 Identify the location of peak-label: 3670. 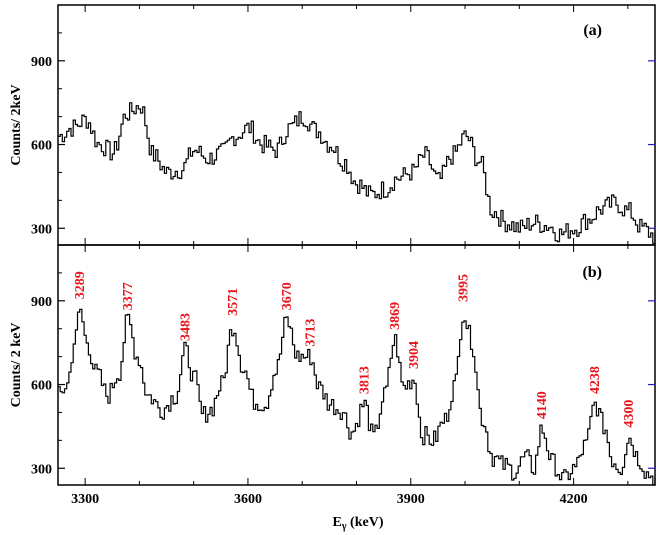
(287, 296).